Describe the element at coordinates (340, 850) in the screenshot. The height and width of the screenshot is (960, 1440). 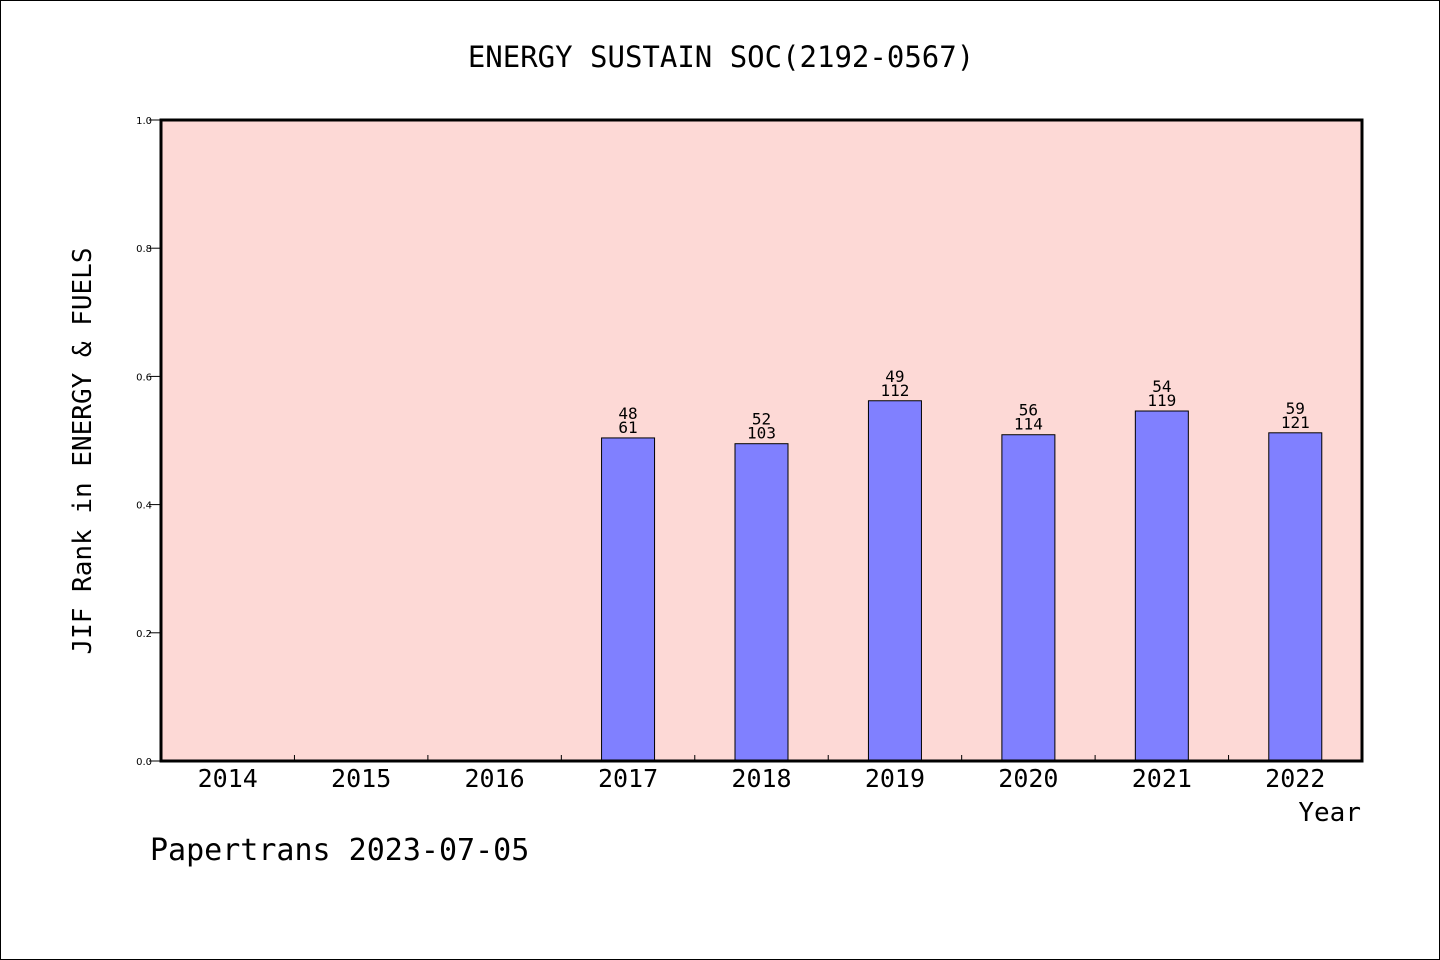
I see `watermark-text: Papertrans 2023-07-05` at that location.